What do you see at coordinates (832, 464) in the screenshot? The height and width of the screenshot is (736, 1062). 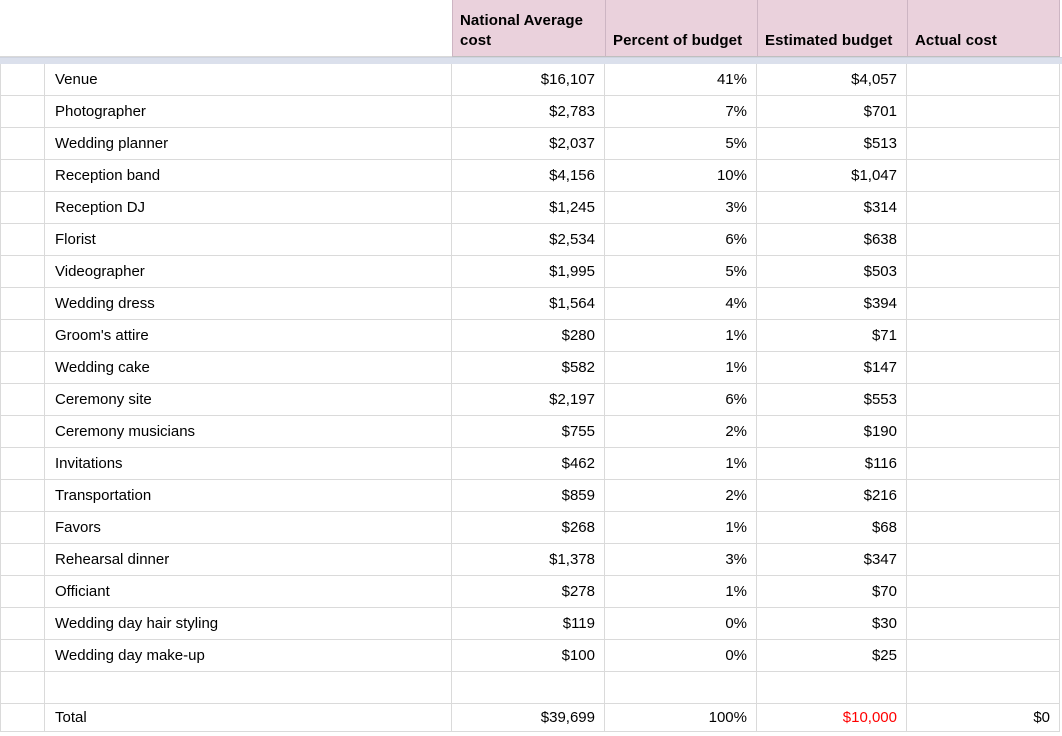 I see `estimated-budget-cell: $116` at bounding box center [832, 464].